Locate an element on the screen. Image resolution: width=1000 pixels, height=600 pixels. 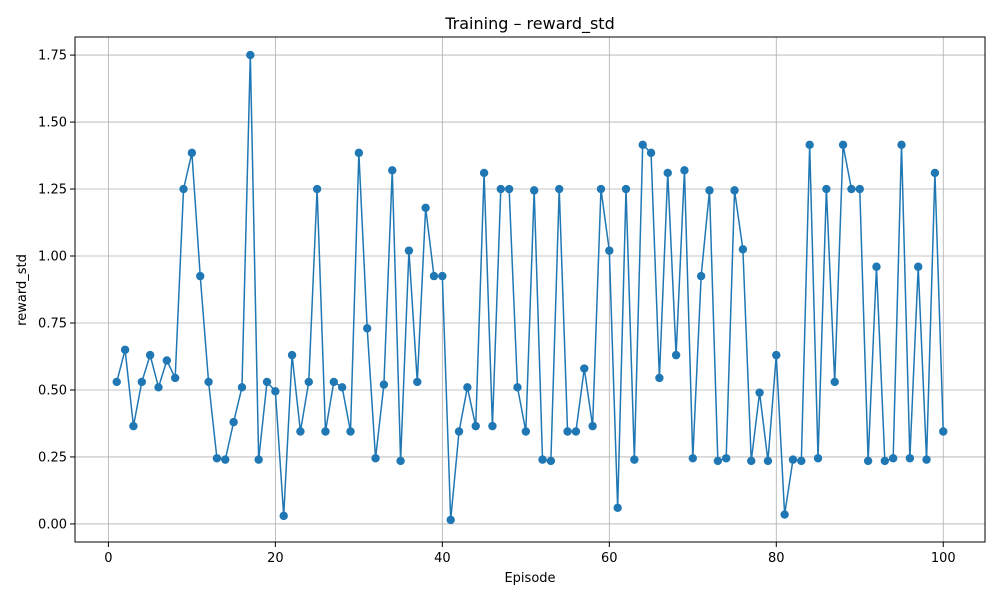
y-tick-label: 1.00 is located at coordinates (52, 257).